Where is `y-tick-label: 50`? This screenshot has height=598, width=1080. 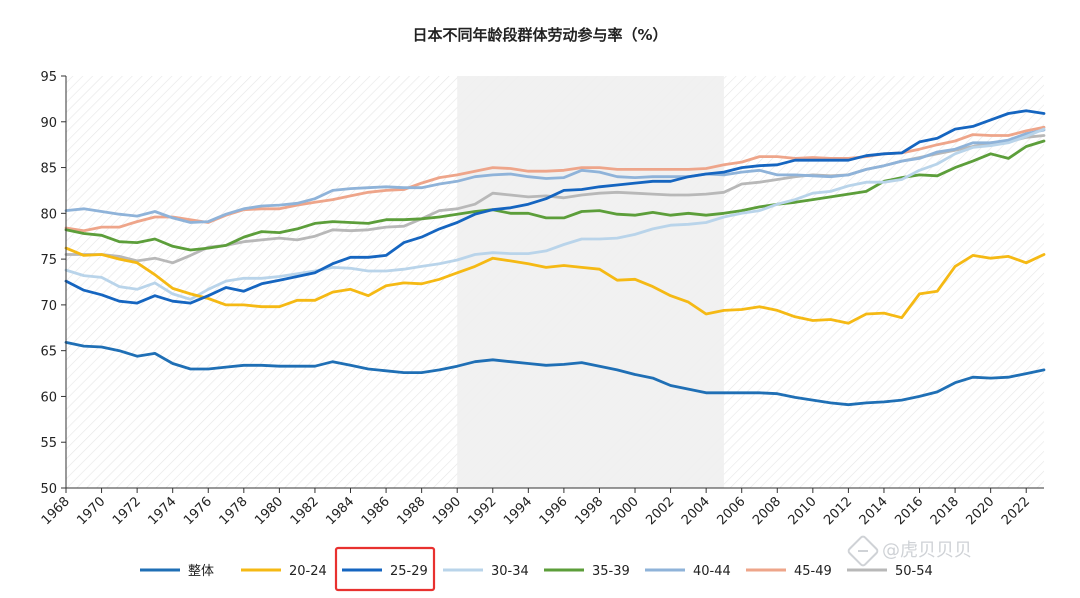 y-tick-label: 50 is located at coordinates (48, 489).